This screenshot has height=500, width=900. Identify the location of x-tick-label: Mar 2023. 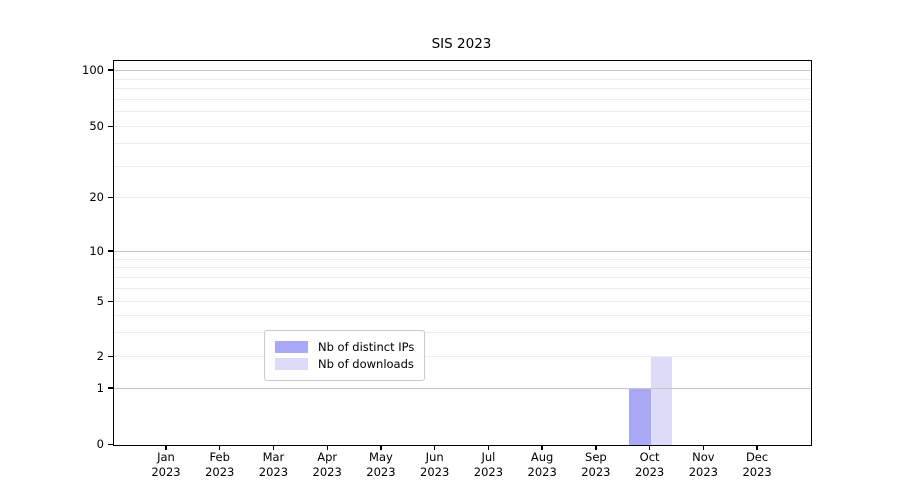
(273, 464).